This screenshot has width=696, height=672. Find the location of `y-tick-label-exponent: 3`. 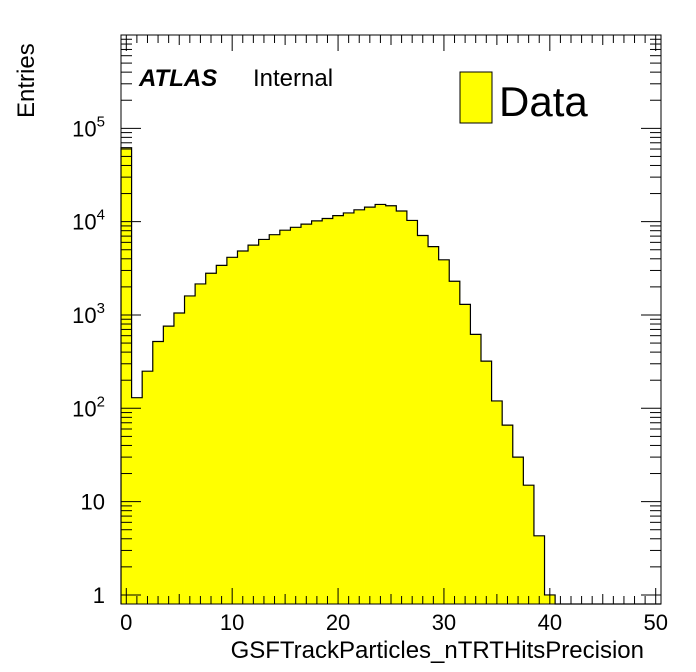

y-tick-label-exponent: 3 is located at coordinates (101, 308).